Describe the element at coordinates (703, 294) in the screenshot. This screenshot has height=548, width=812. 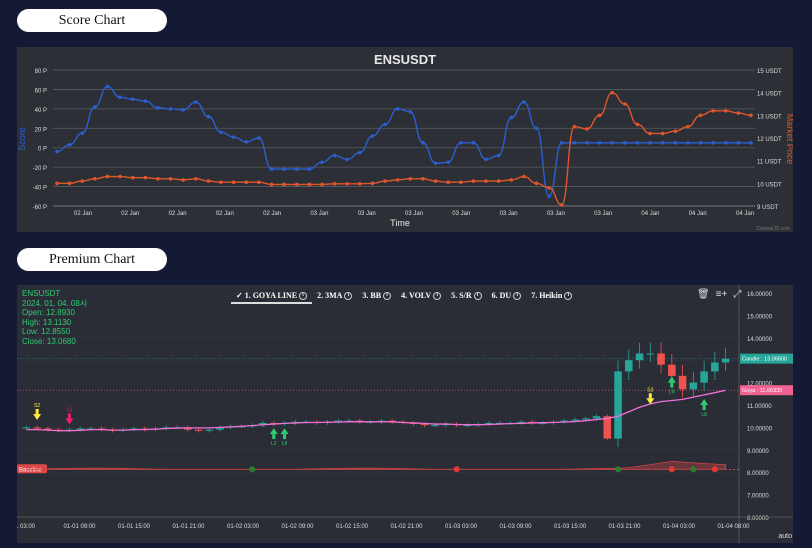
I see `trash-icon: 🗑` at that location.